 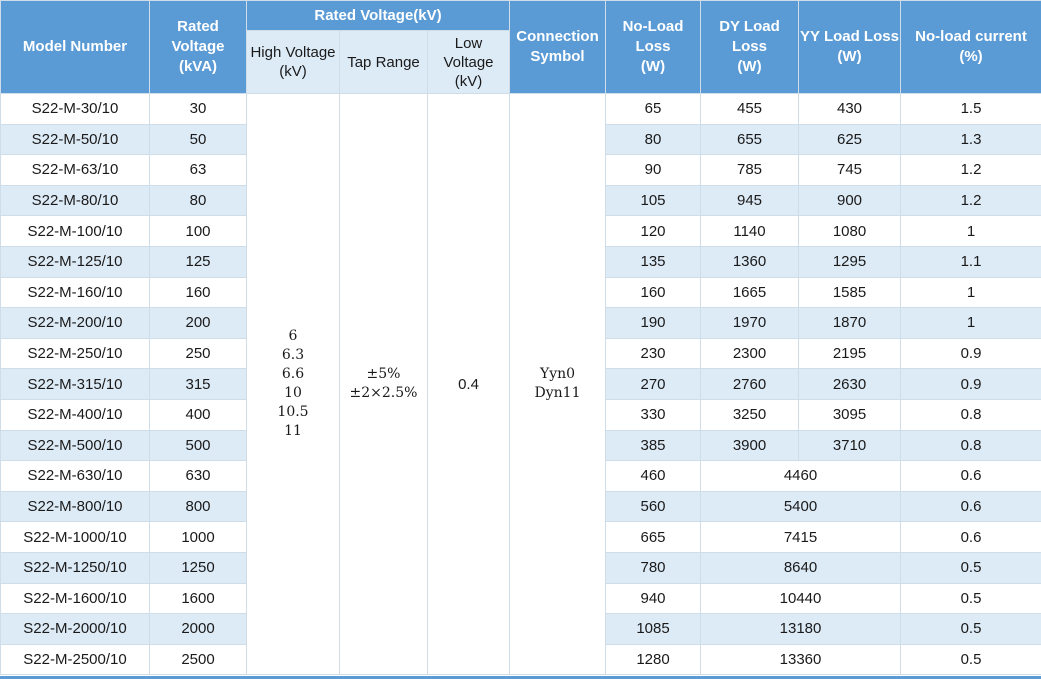 What do you see at coordinates (749, 200) in the screenshot?
I see `cell-dy-load-loss: 945` at bounding box center [749, 200].